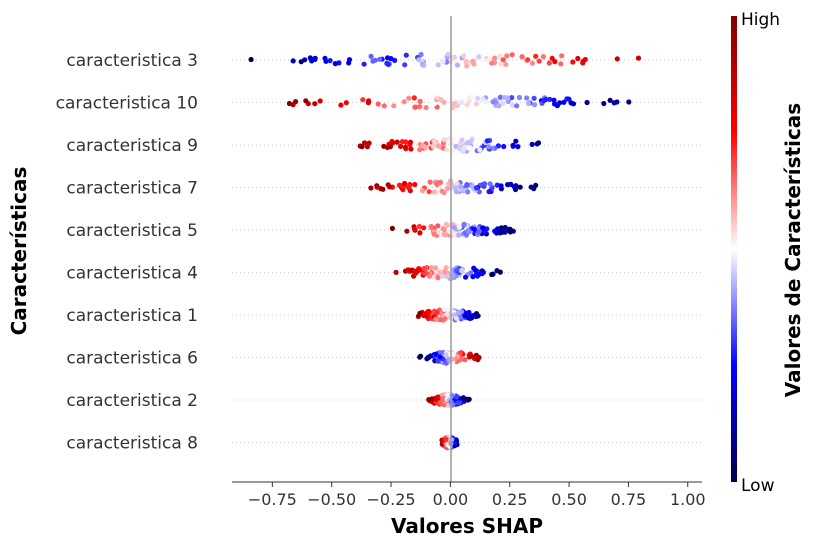 The height and width of the screenshot is (547, 815). I want to click on x-tick-label: 0.00, so click(451, 499).